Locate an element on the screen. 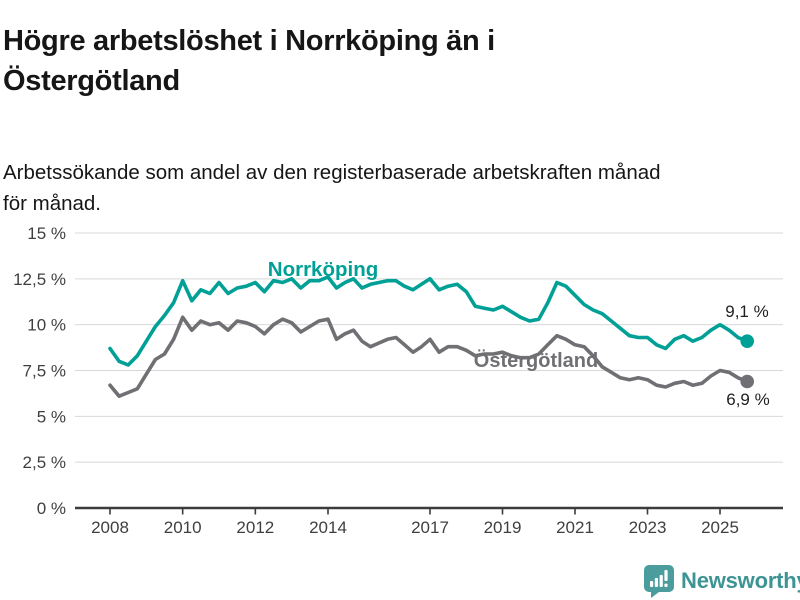  x-axis-tick-label: 2014 is located at coordinates (328, 527).